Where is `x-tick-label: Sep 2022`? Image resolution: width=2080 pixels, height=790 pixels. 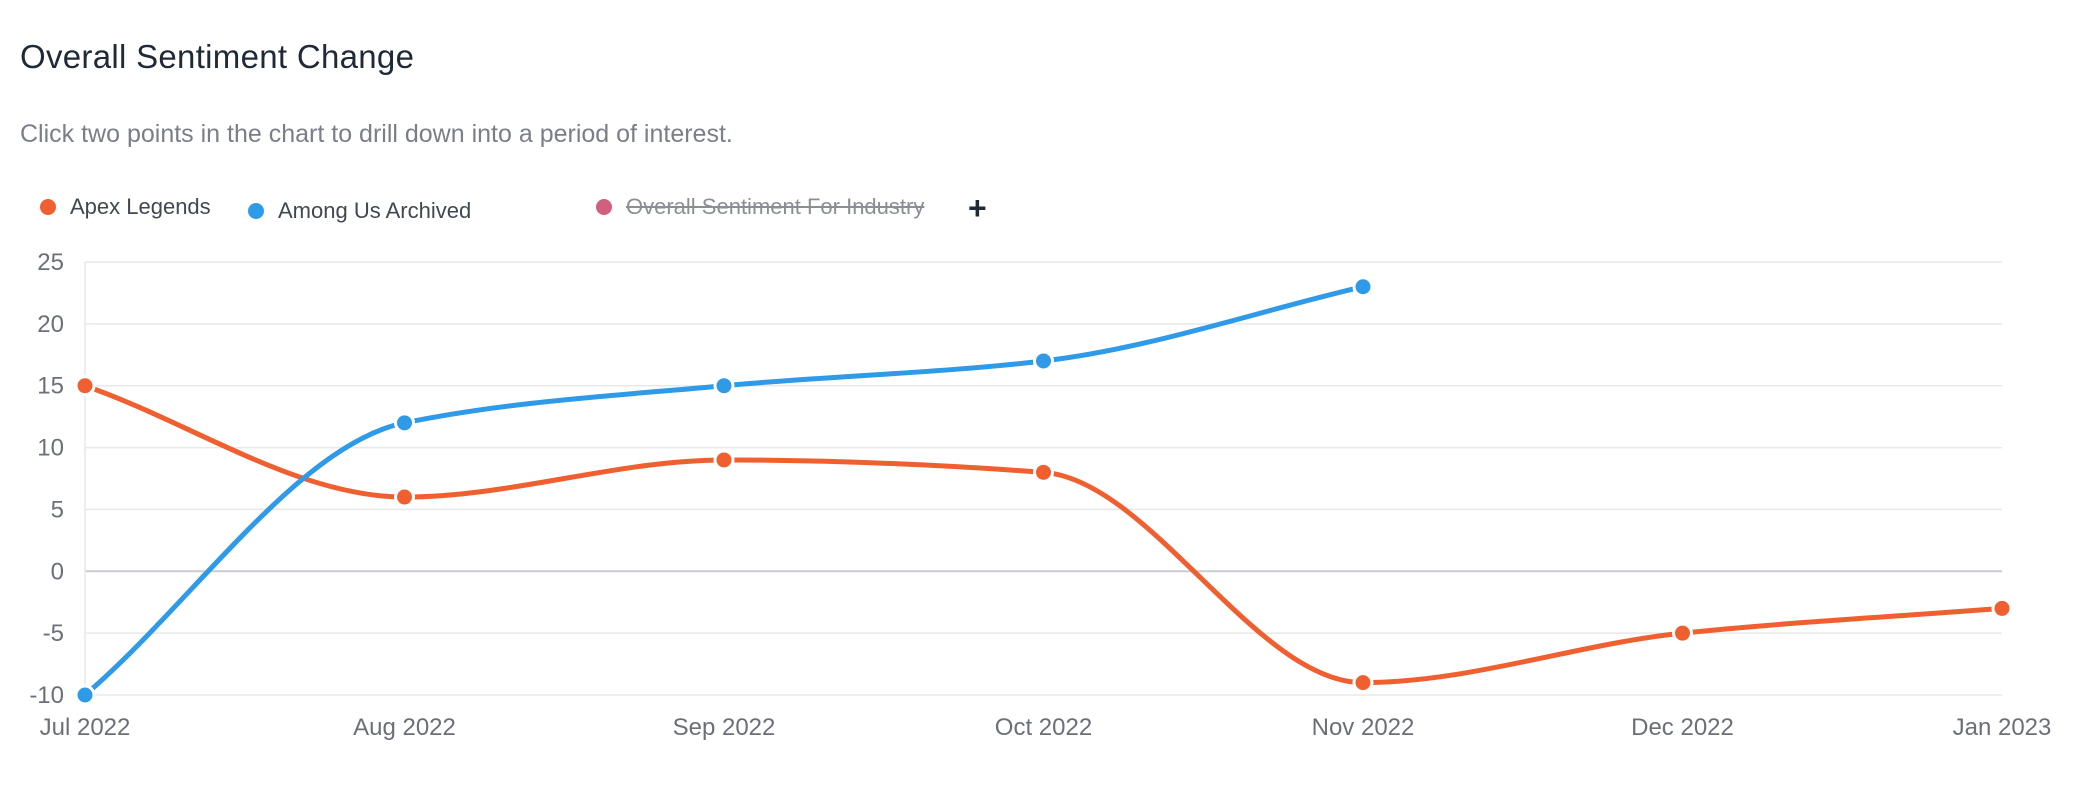 x-tick-label: Sep 2022 is located at coordinates (724, 727).